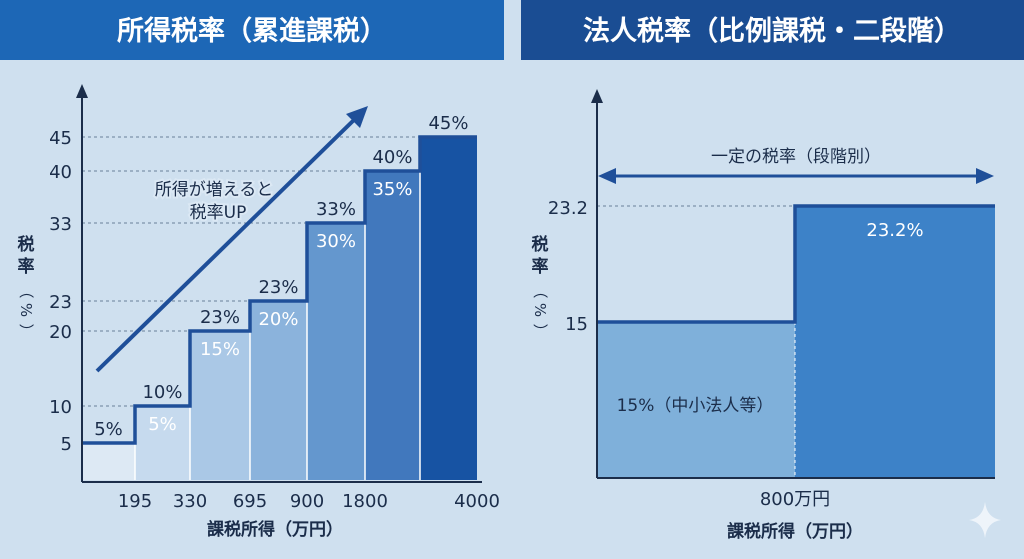 This screenshot has height=559, width=1024. Describe the element at coordinates (60, 224) in the screenshot. I see `left-y-tick-33: 33` at that location.